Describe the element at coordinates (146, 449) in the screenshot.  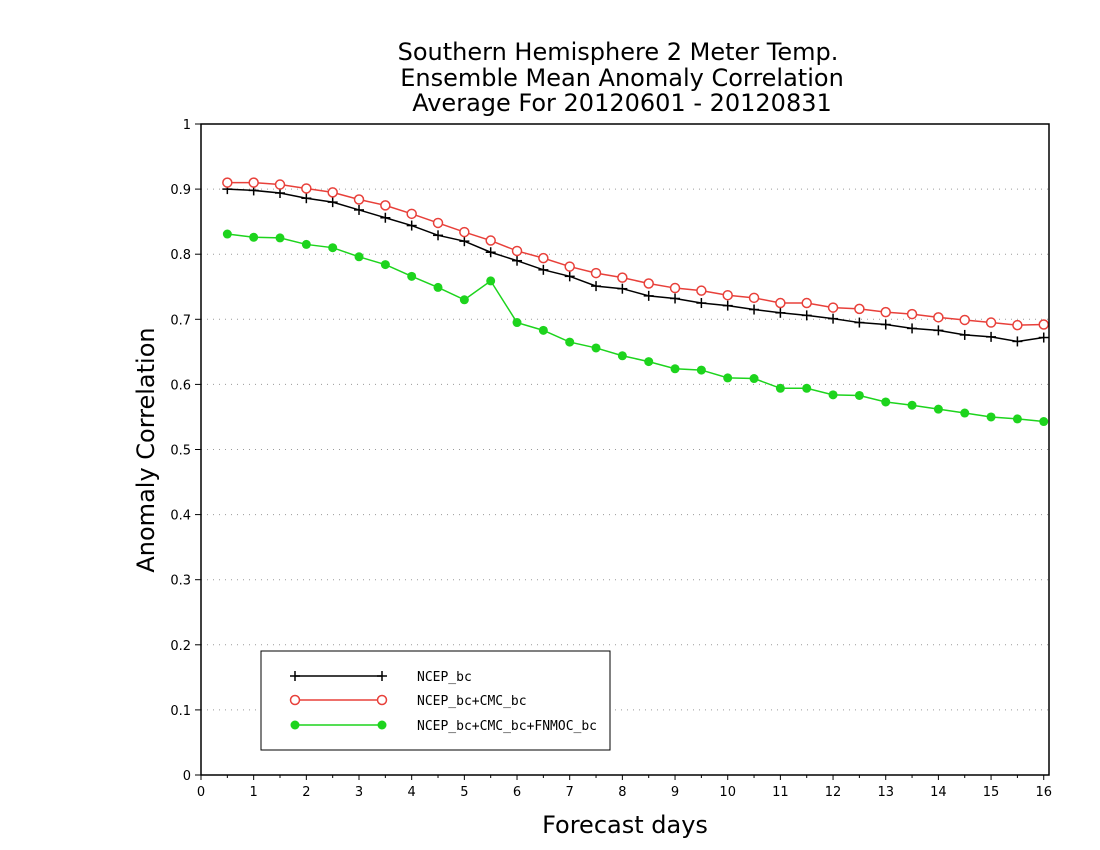
I see `y-axis-title: Anomaly Correlation` at that location.